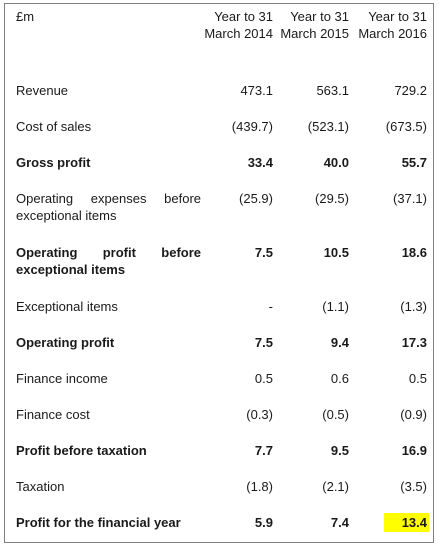 The image size is (440, 550). Describe the element at coordinates (263, 522) in the screenshot. I see `value-2014: 5.9` at that location.